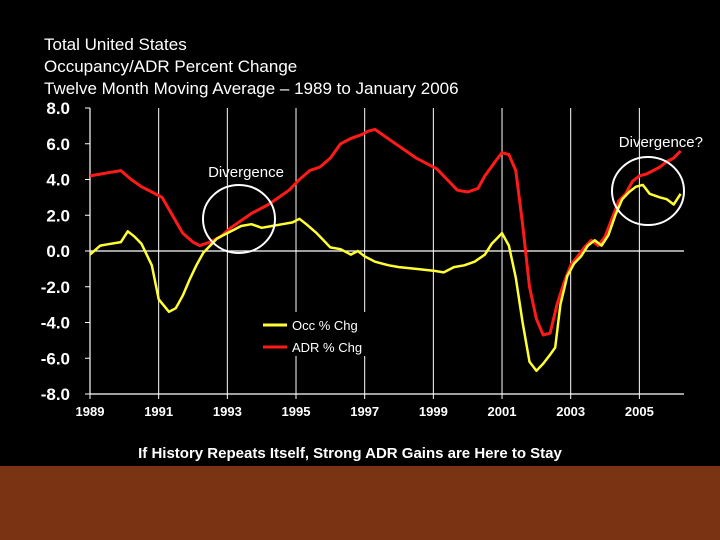  What do you see at coordinates (639, 411) in the screenshot?
I see `x-tick-label: 2005` at bounding box center [639, 411].